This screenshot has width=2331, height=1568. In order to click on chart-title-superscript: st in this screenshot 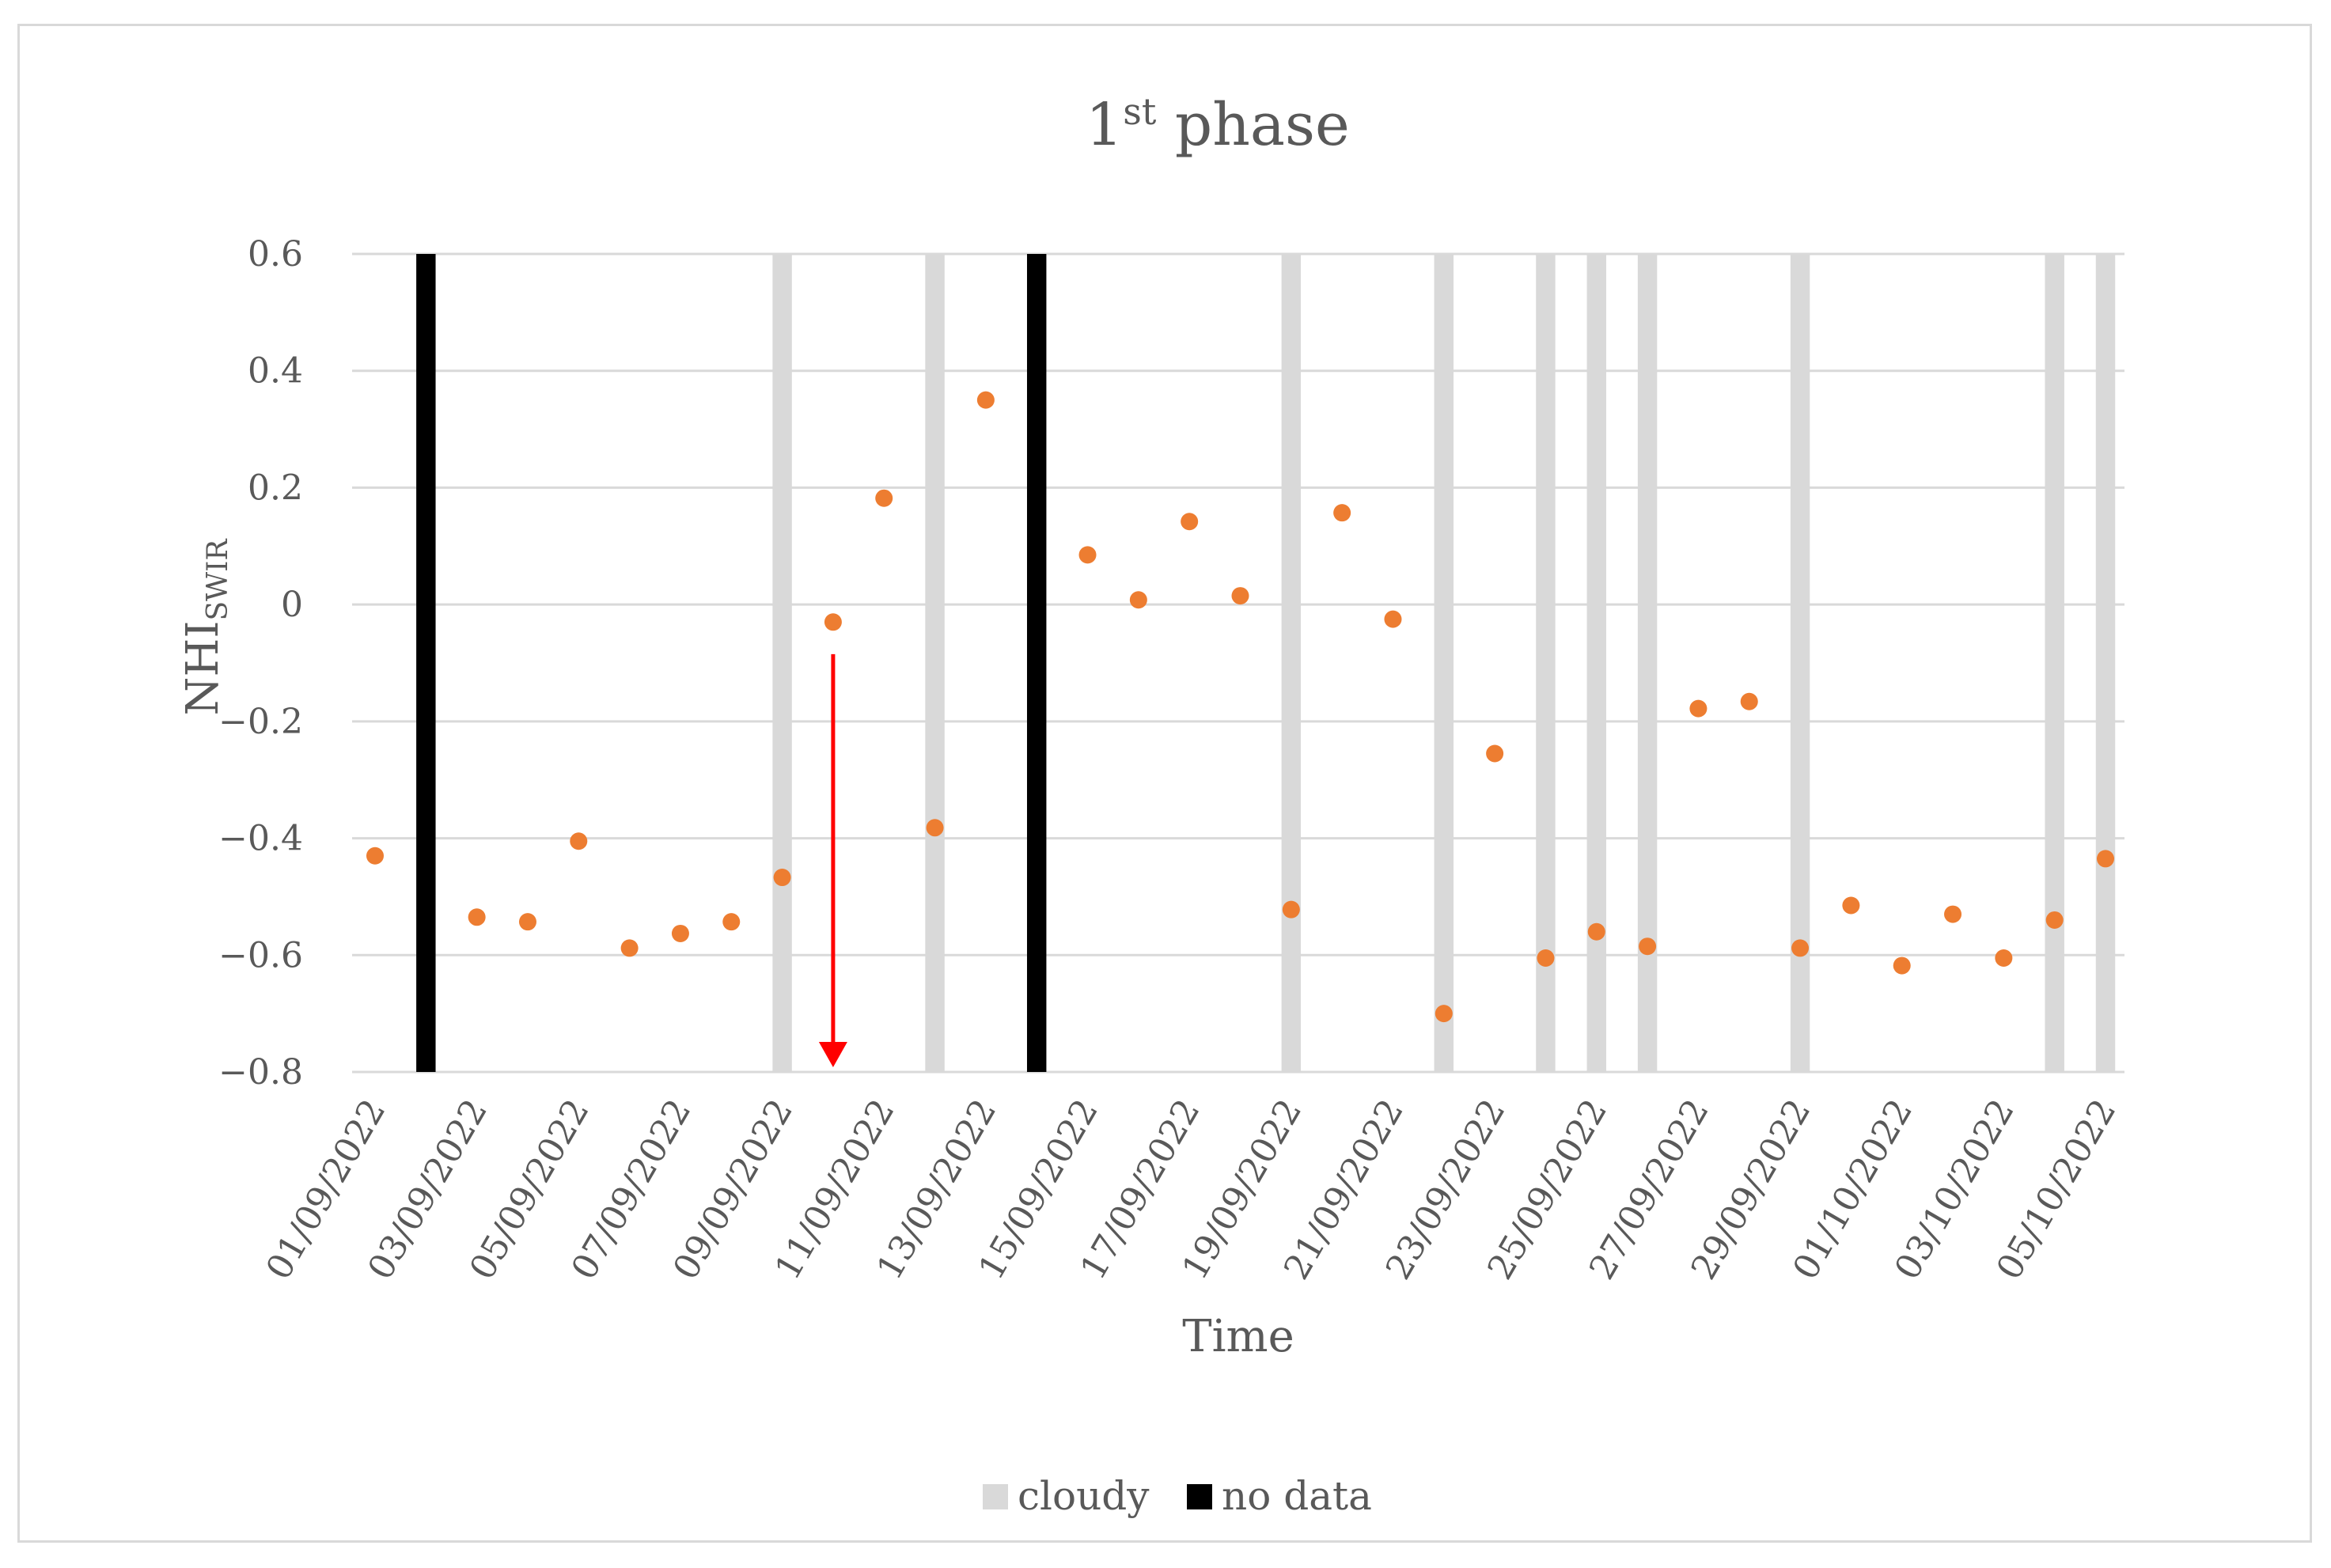, I will do `click(1140, 111)`.